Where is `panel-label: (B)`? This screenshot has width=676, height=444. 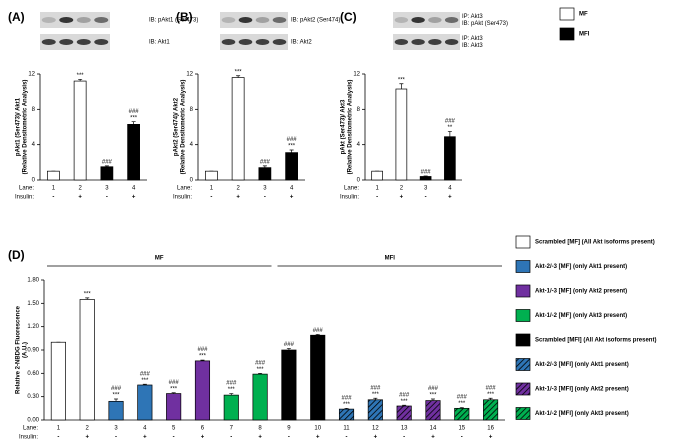
panel-label: (B) is located at coordinates (184, 17).